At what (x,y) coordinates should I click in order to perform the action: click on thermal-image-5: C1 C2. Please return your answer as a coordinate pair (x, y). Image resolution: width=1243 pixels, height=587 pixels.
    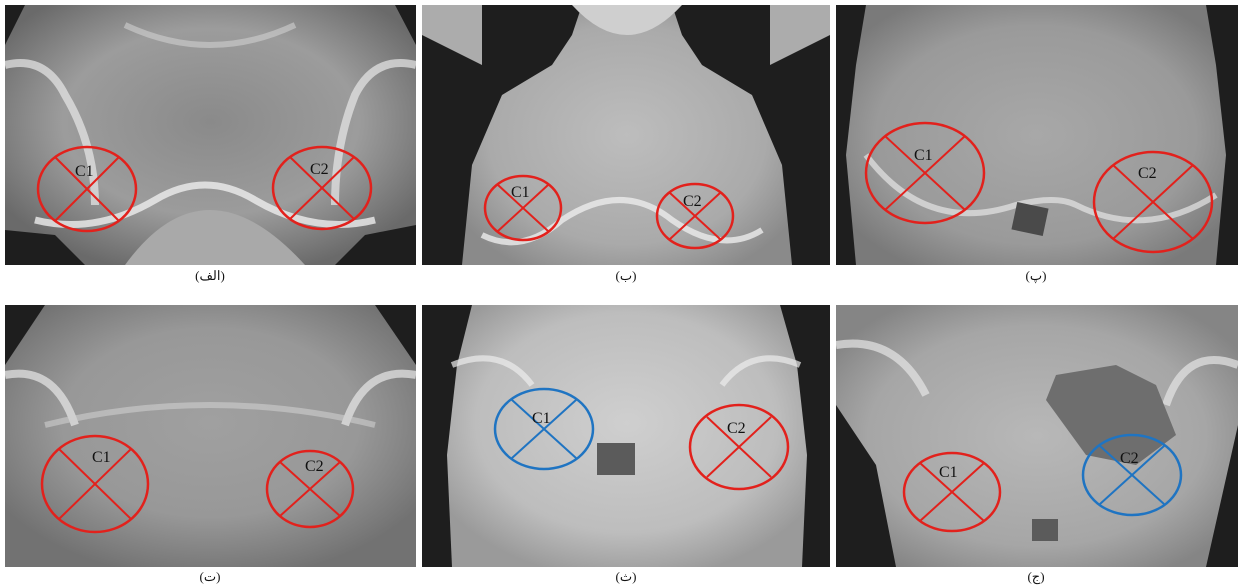
    Looking at the image, I should click on (626, 436).